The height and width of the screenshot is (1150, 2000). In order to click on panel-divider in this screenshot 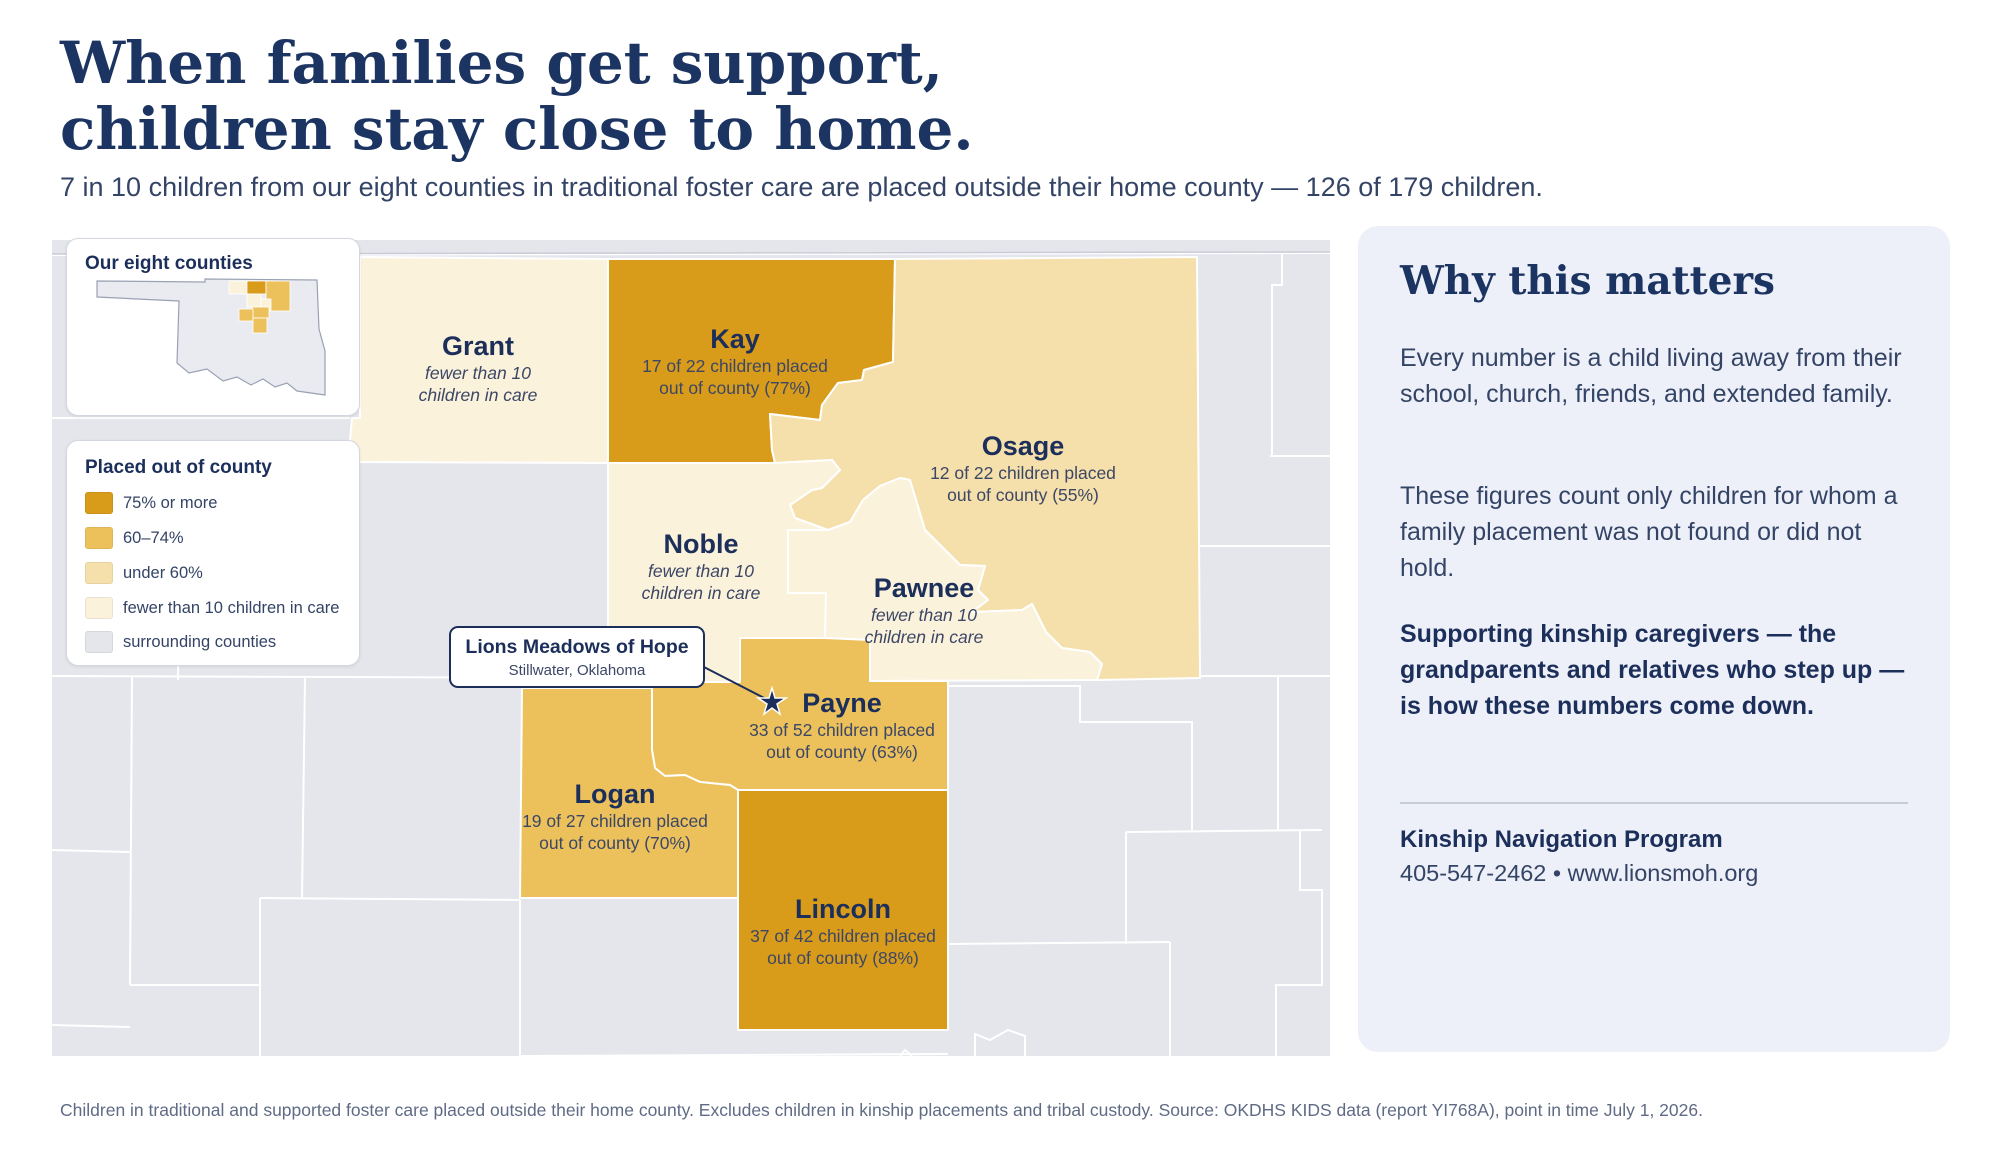, I will do `click(1654, 803)`.